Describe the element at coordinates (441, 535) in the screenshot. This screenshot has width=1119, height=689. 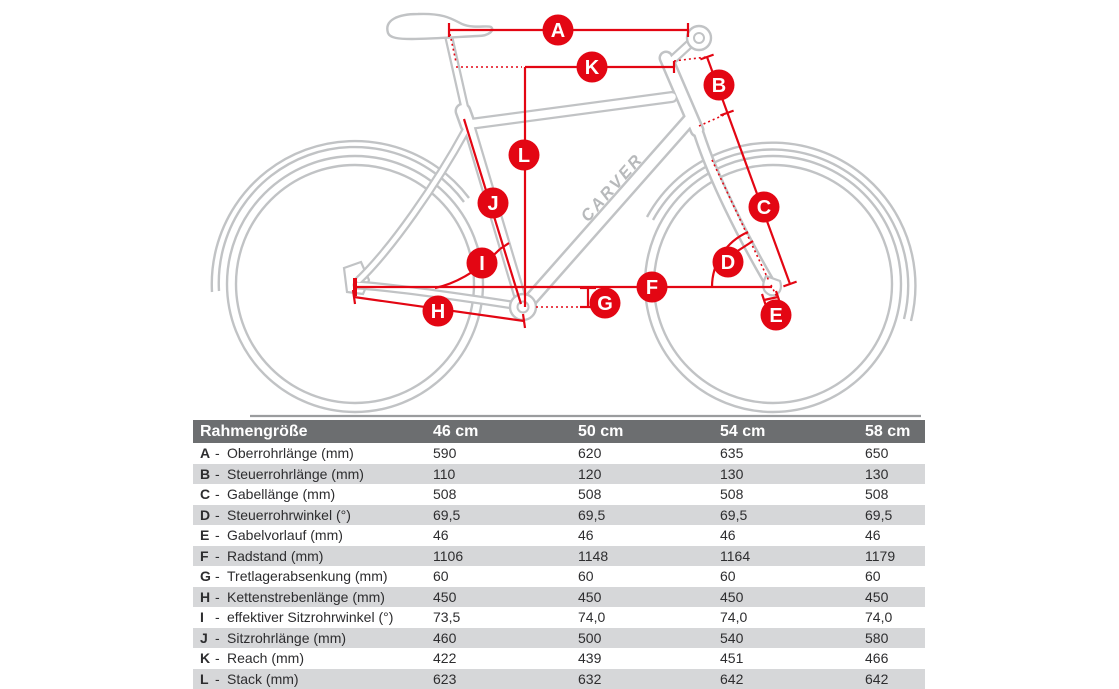
I see `value-46: 46` at that location.